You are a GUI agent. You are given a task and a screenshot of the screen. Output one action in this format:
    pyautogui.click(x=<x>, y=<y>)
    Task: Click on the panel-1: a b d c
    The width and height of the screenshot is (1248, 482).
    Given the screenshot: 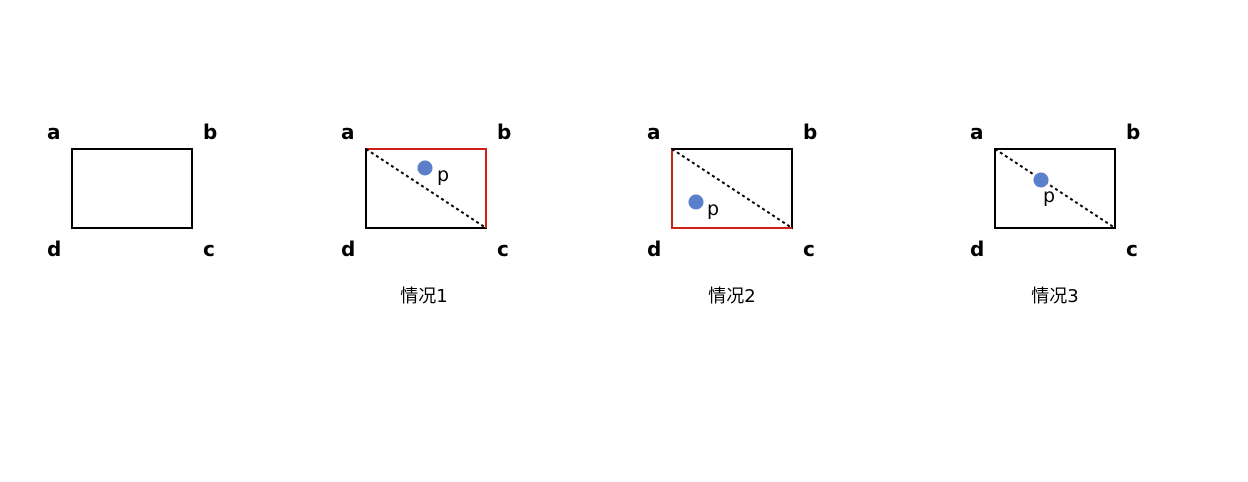 What is the action you would take?
    pyautogui.click(x=132, y=190)
    